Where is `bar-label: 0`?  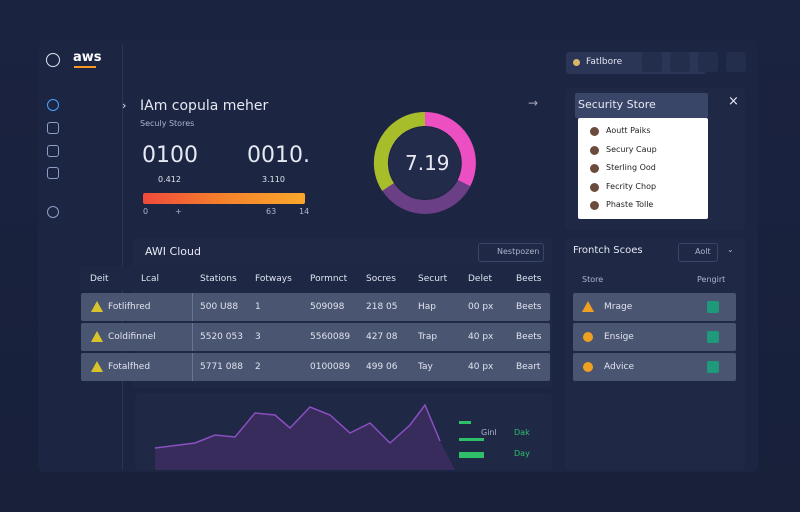 bar-label: 0 is located at coordinates (146, 211).